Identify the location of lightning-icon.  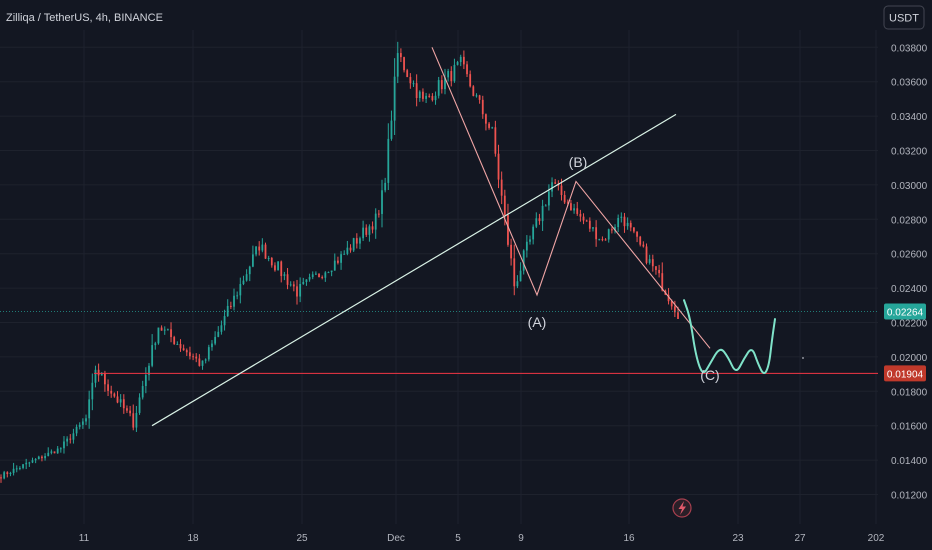
(682, 508).